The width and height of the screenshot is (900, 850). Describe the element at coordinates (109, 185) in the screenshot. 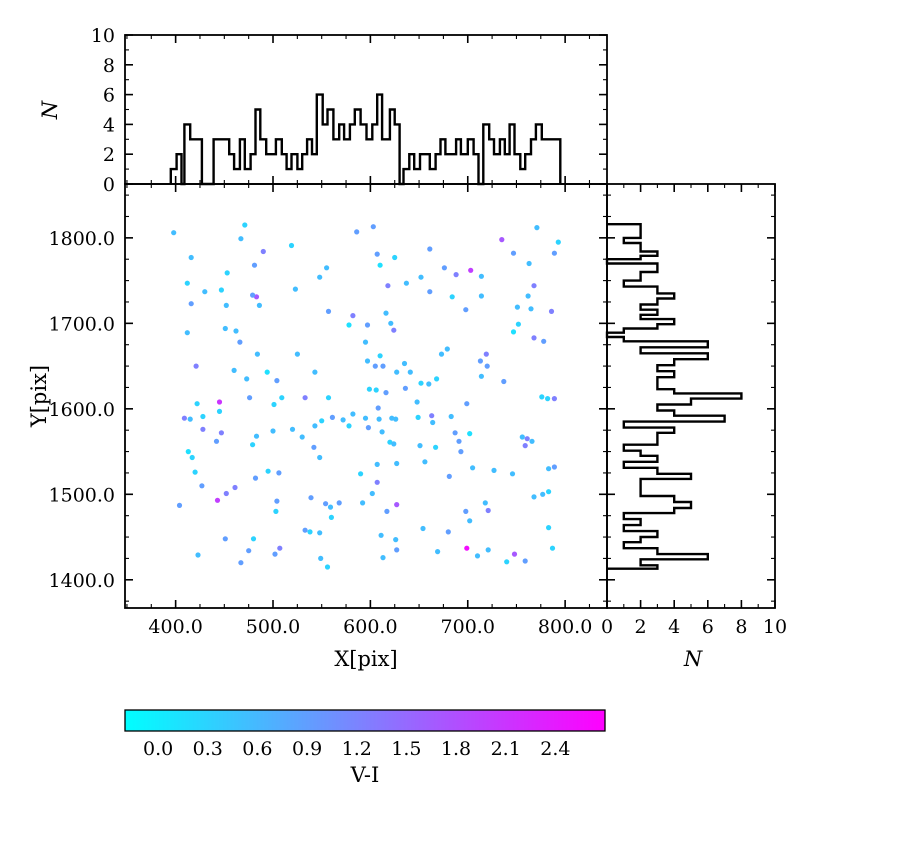

I see `top-hist-n-tick-label: 0` at that location.